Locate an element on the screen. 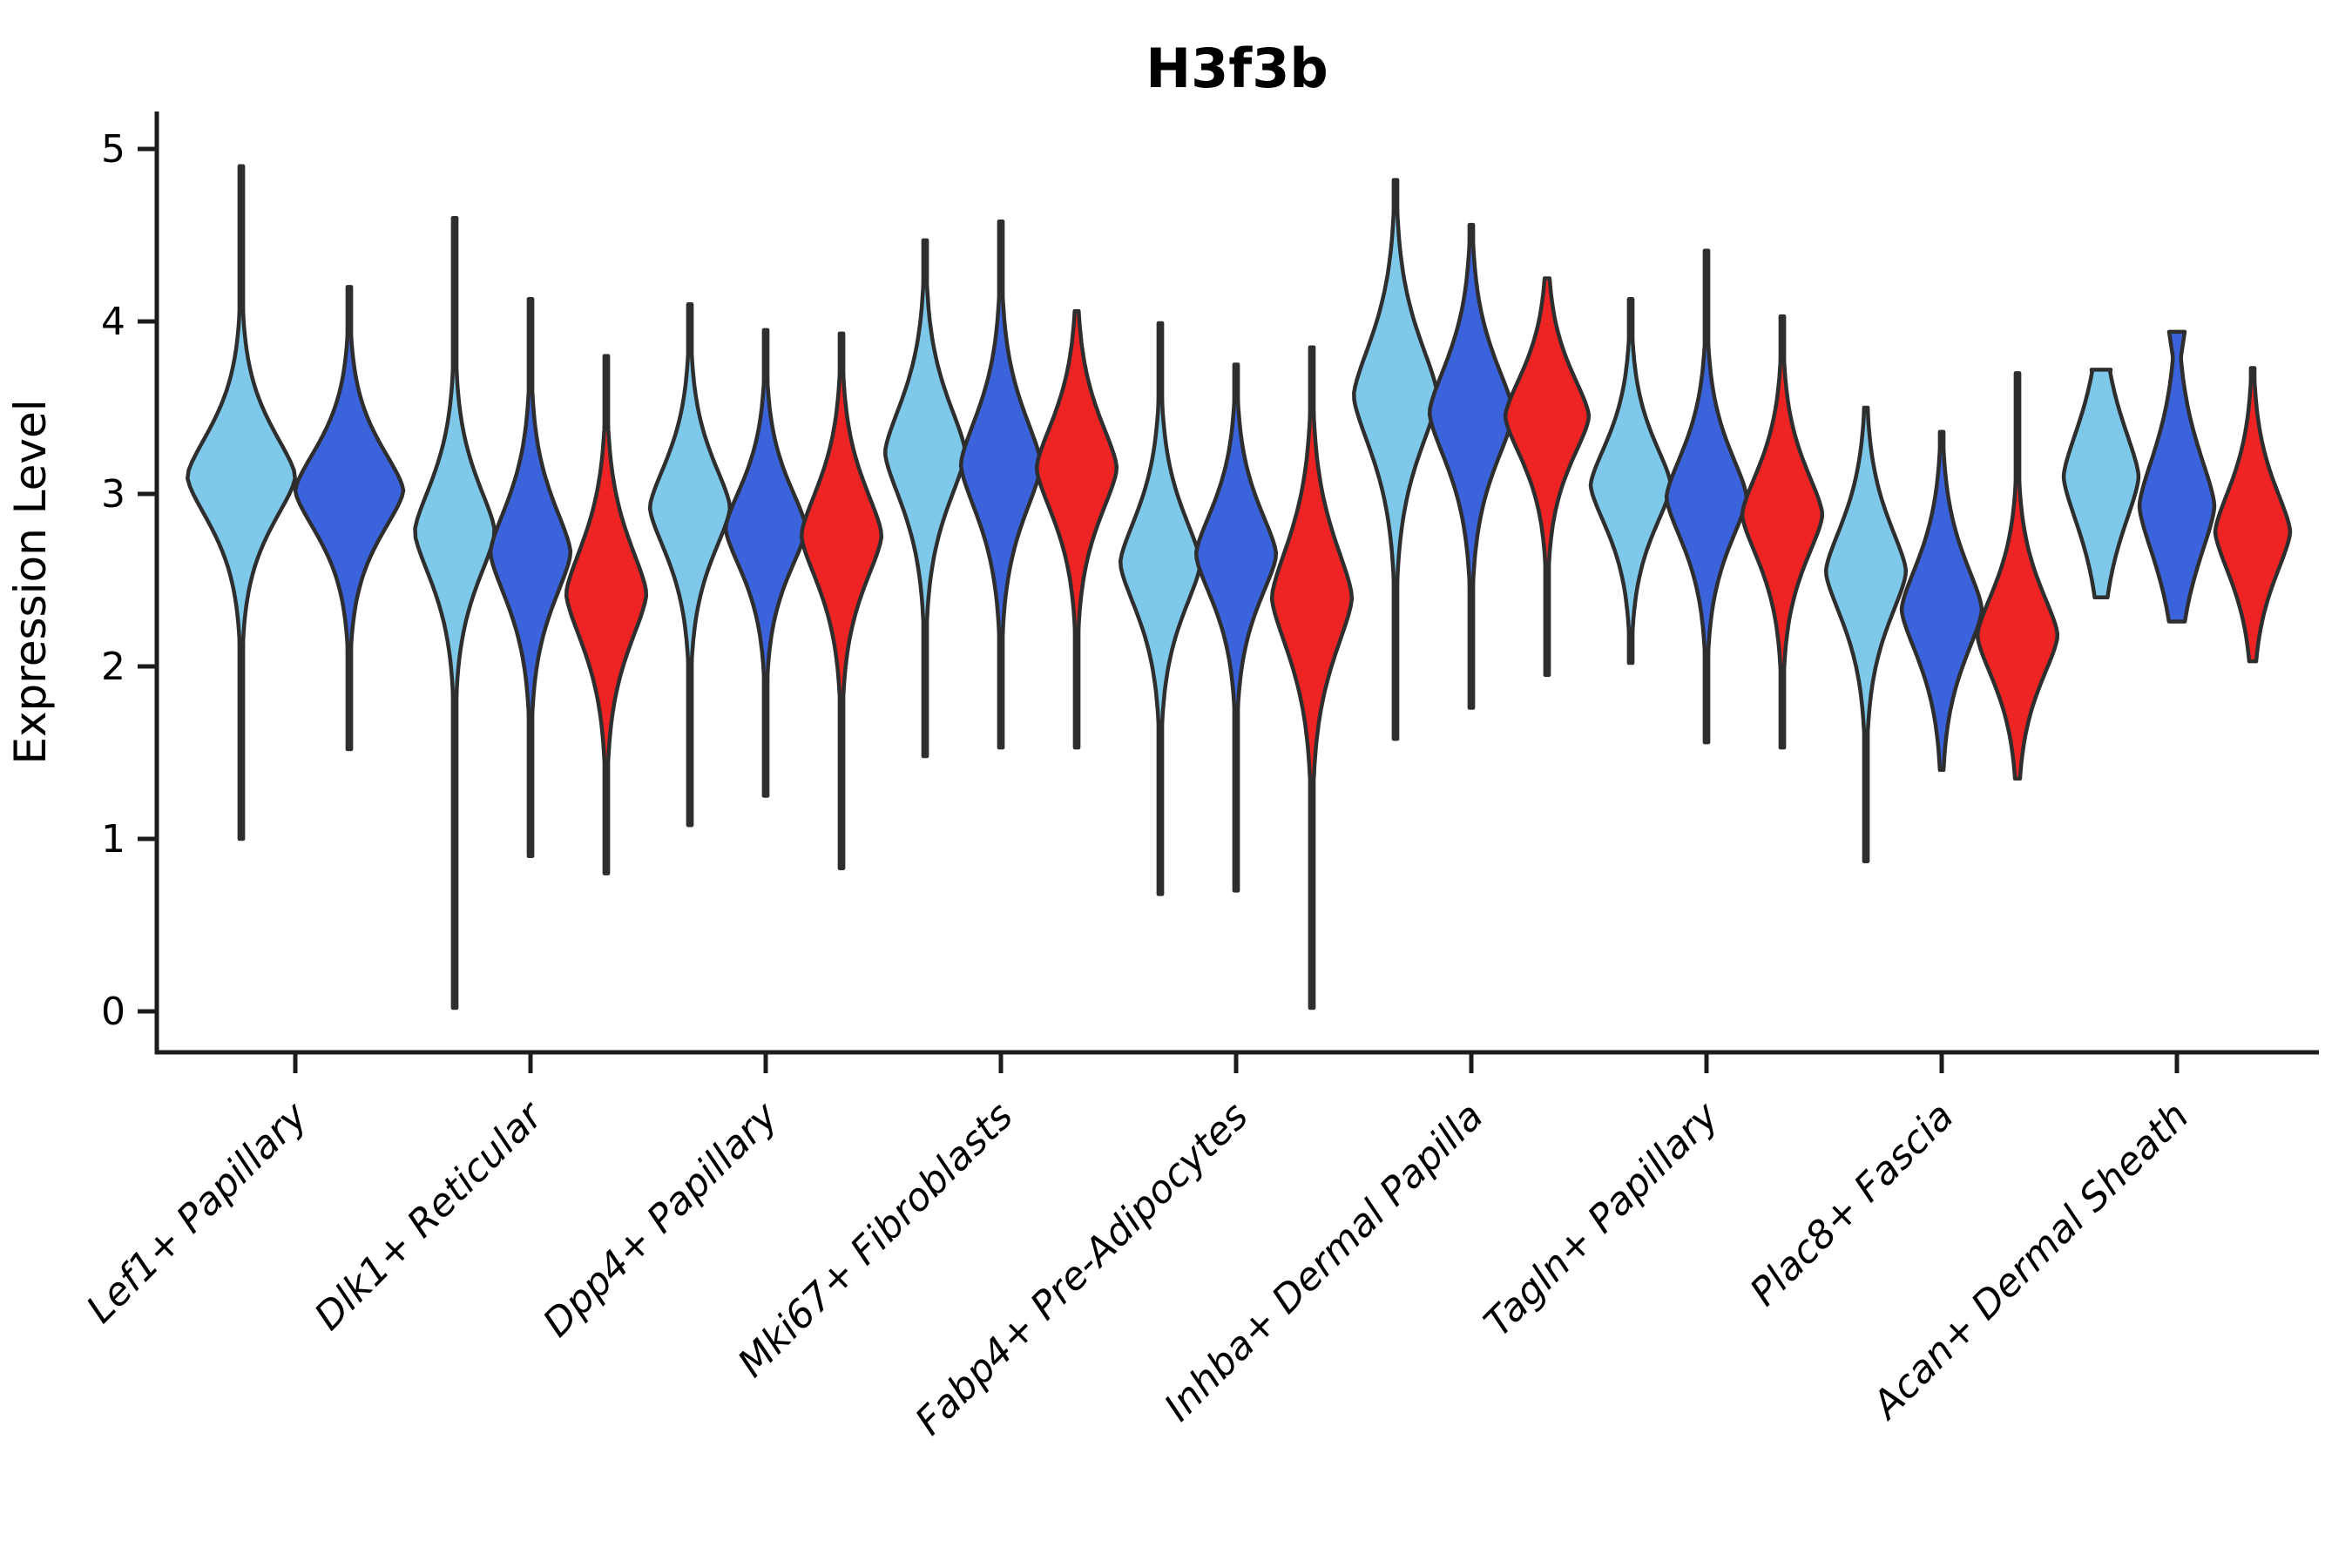  y-axis-label: Expression Level is located at coordinates (31, 581).